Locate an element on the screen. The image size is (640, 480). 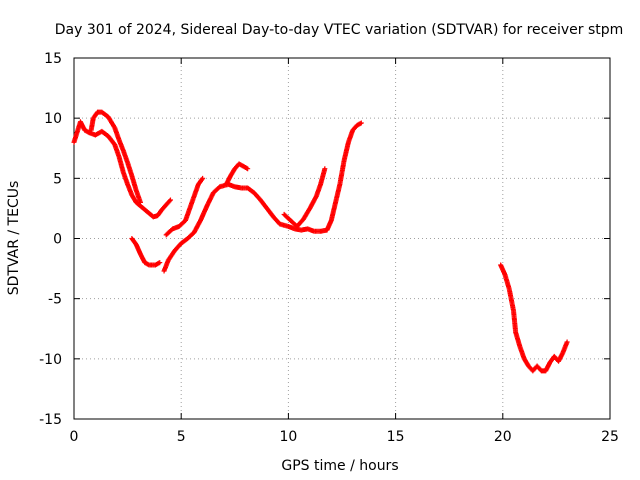
y-tick-label: 5 is located at coordinates (57, 179).